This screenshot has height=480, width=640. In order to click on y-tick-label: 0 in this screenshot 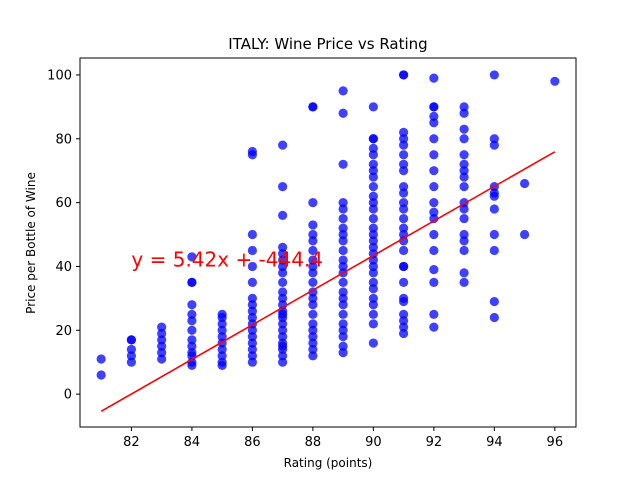, I will do `click(68, 395)`.